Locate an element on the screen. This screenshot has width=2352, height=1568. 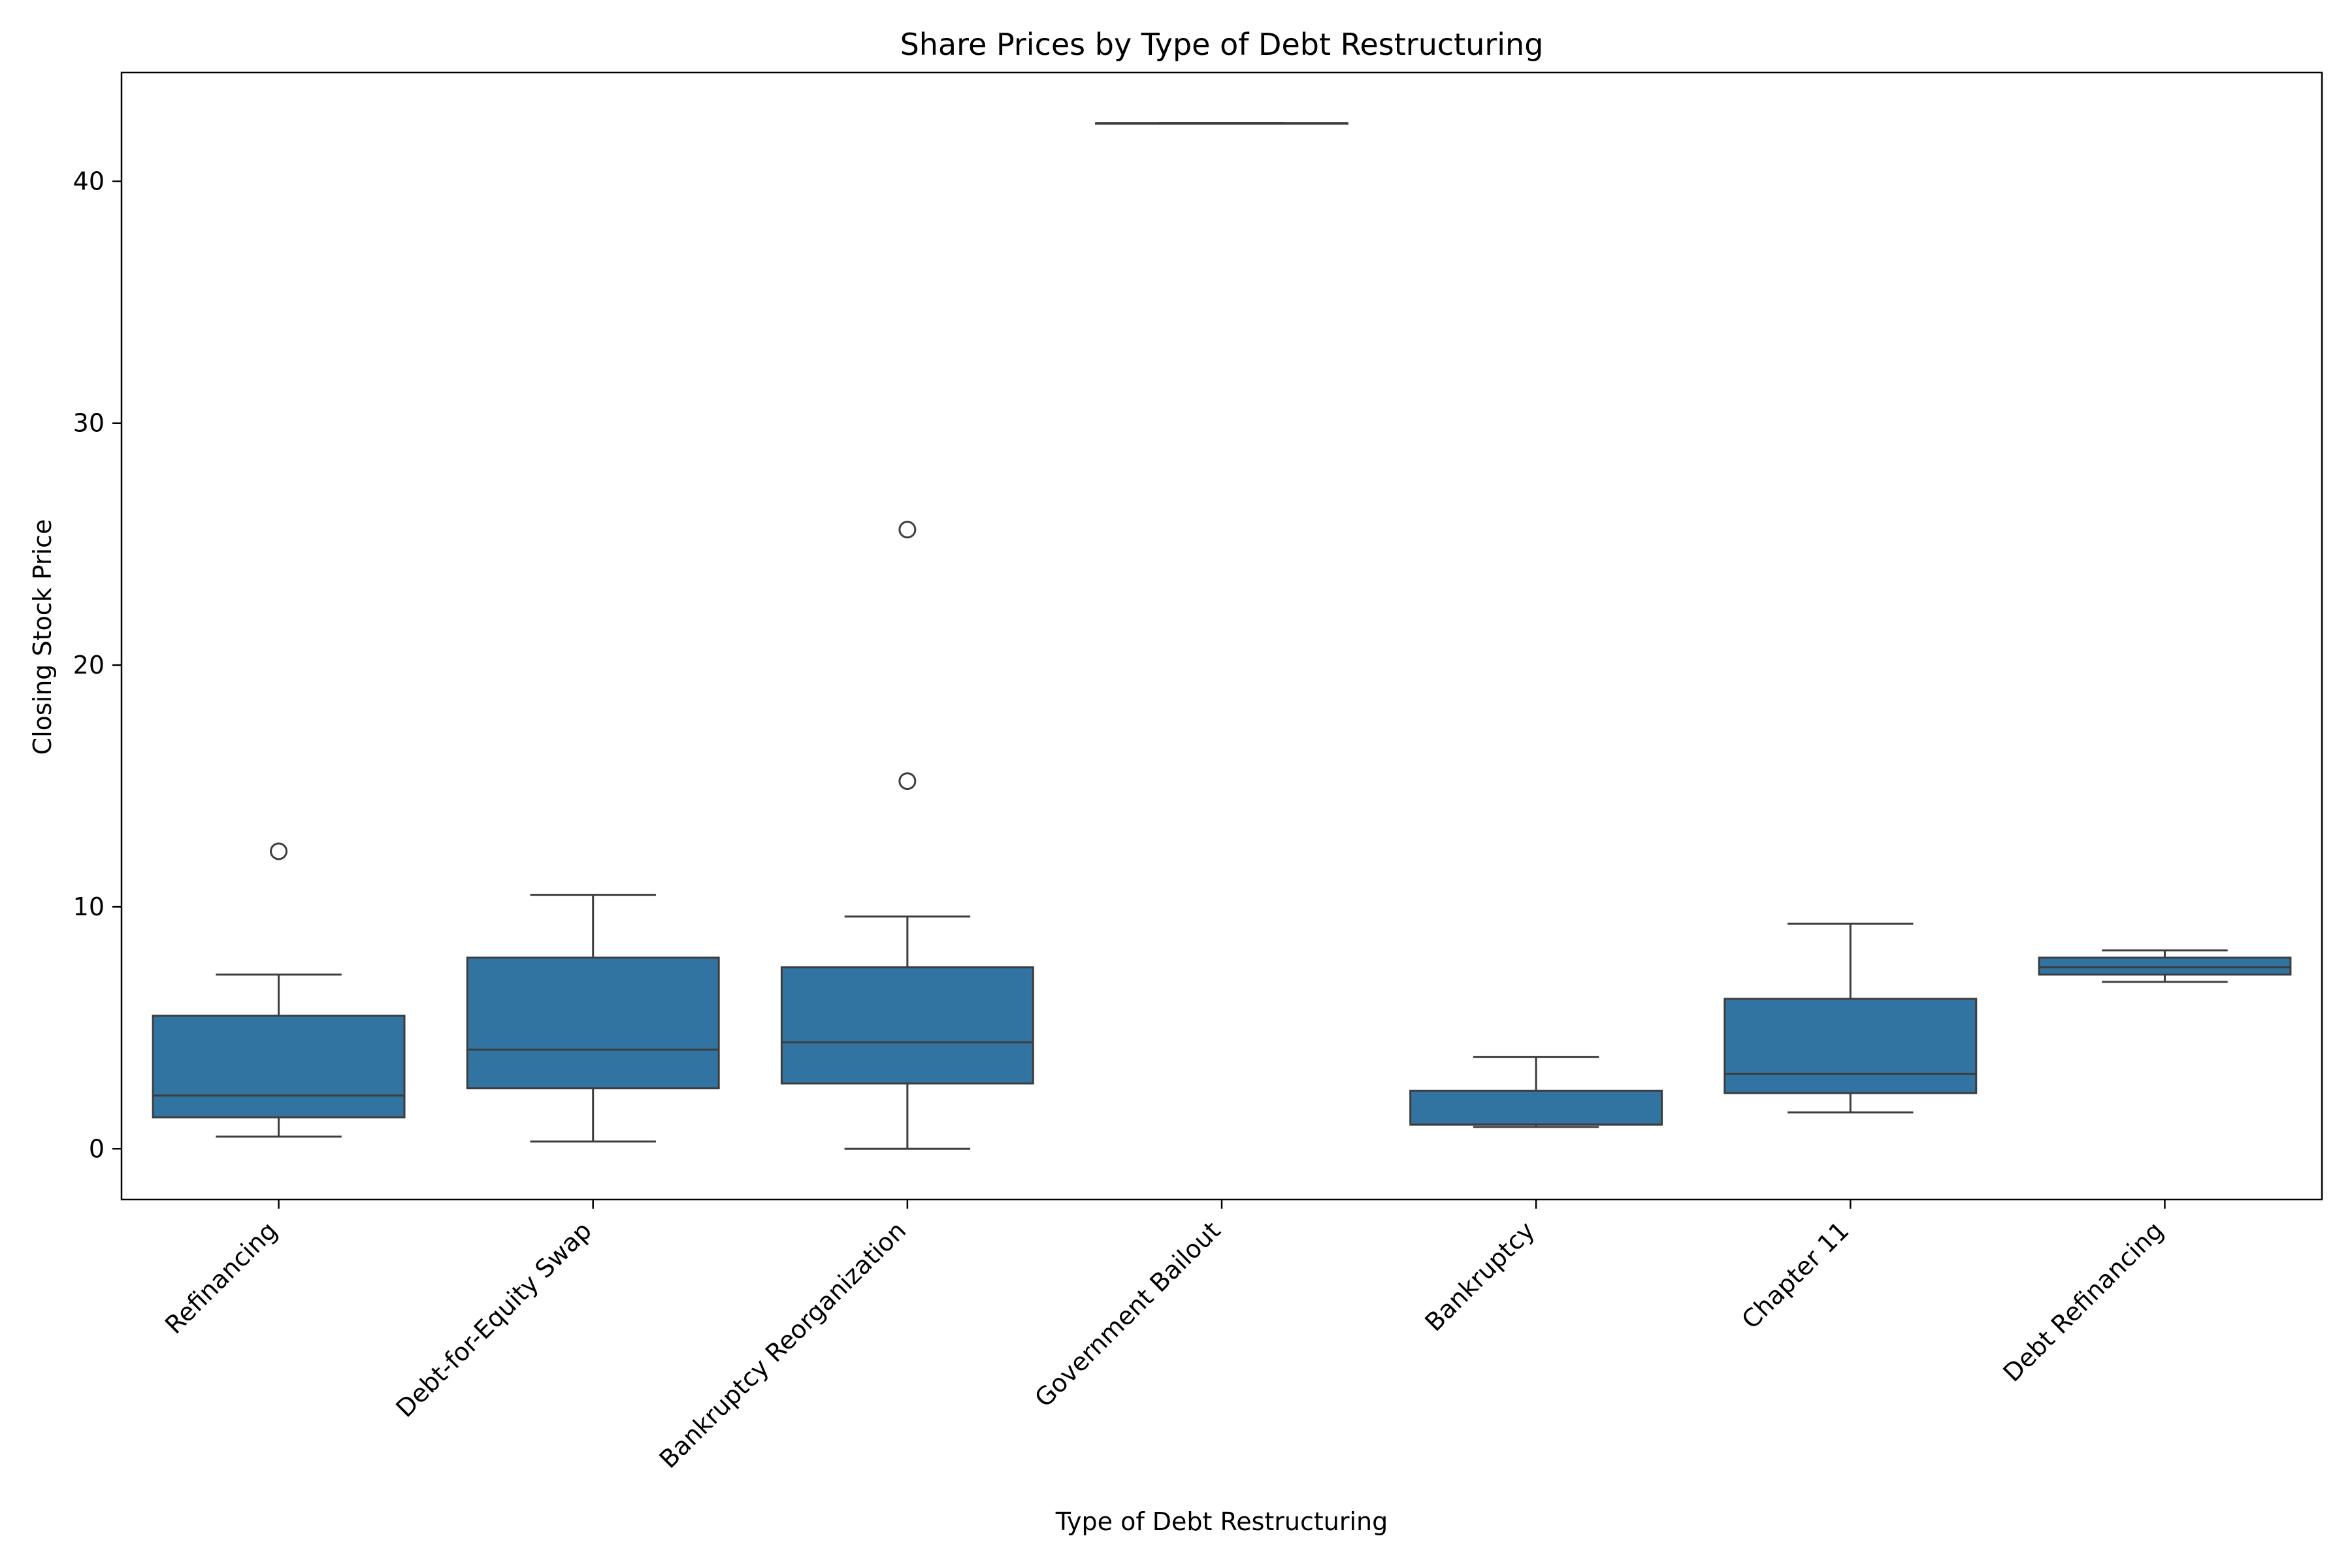
y-tick-label: 0 is located at coordinates (97, 1148).